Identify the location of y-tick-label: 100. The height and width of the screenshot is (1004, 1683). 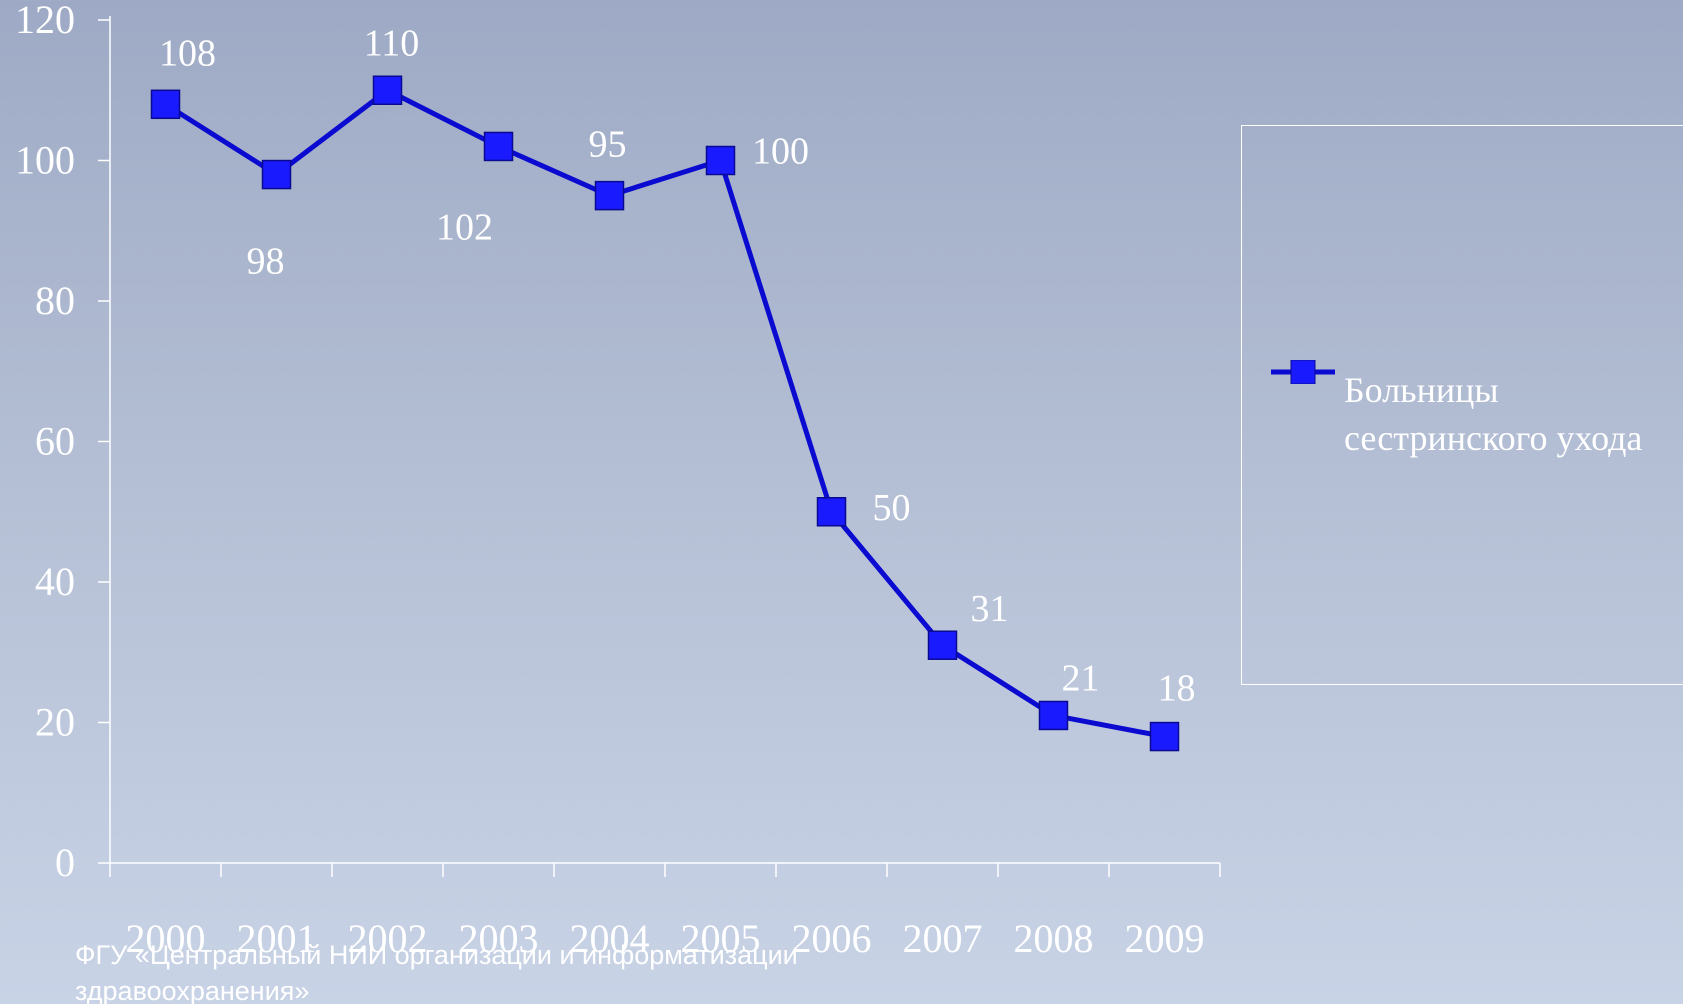
(45, 160).